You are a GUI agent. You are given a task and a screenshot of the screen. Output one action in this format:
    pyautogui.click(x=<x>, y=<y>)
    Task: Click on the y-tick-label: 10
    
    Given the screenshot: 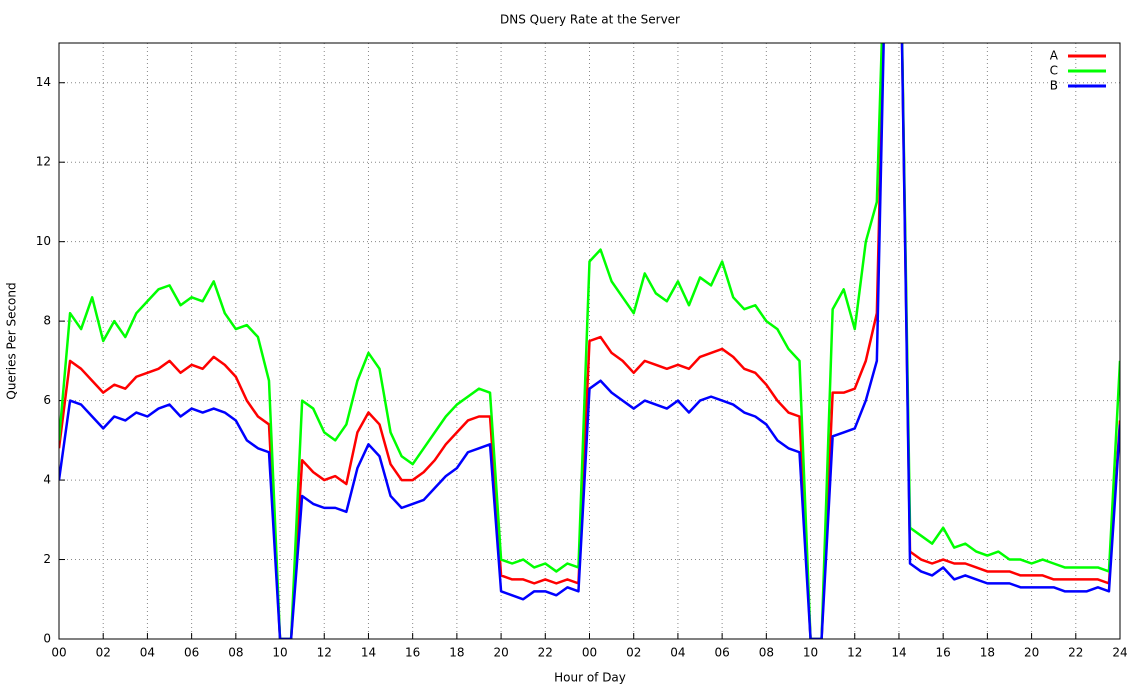 What is the action you would take?
    pyautogui.click(x=43, y=241)
    